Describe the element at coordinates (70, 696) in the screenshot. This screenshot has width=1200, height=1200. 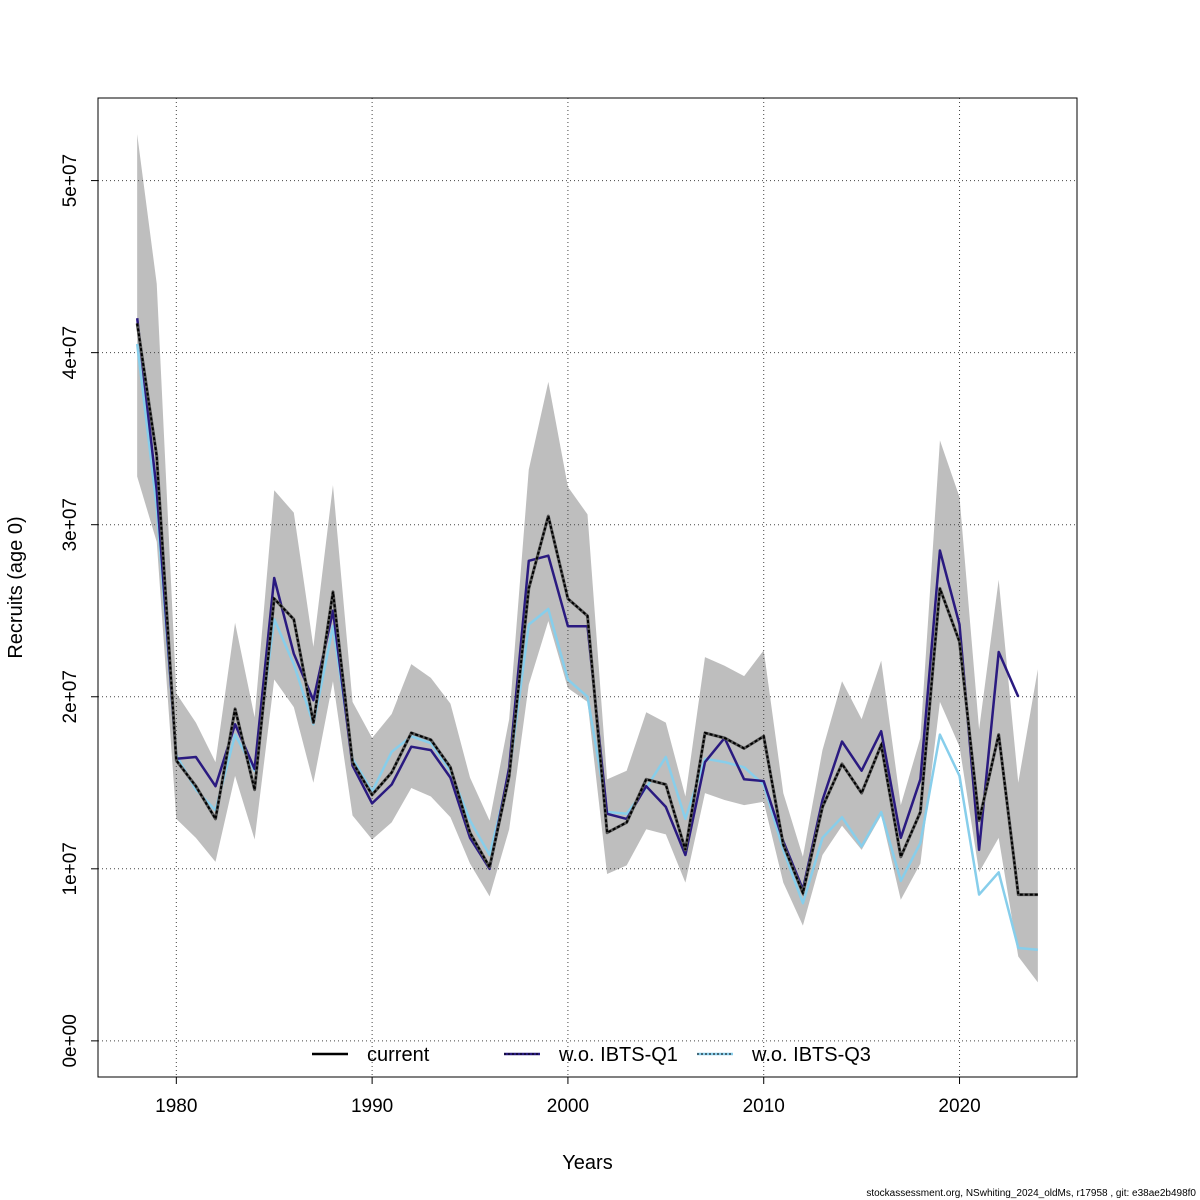
I see `y-tick-label: 2e+07` at that location.